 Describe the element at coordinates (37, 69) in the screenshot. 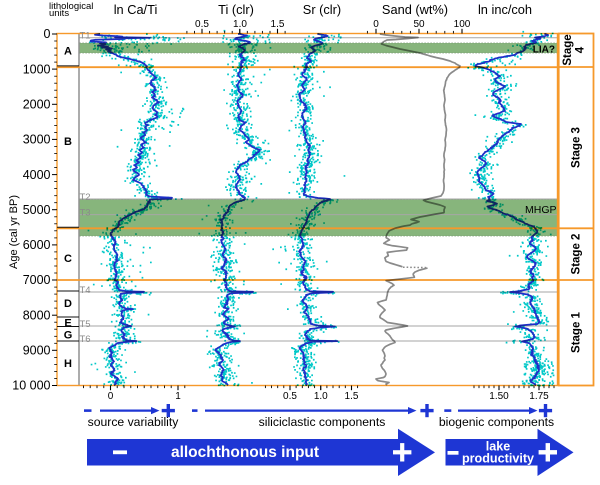

I see `svg-text: 1000` at that location.